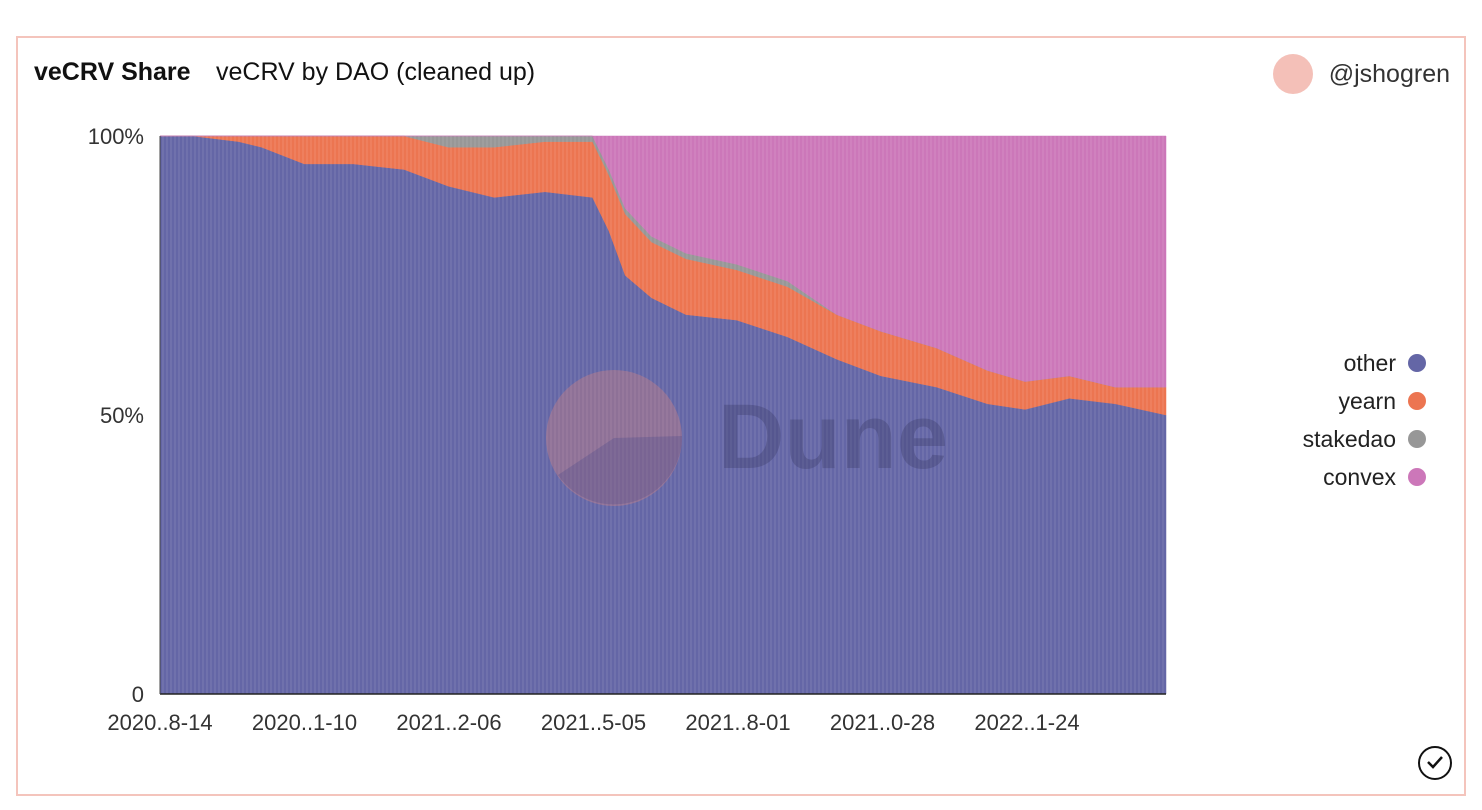 The image size is (1482, 810). I want to click on legend-item-yearn: yearn, so click(1364, 401).